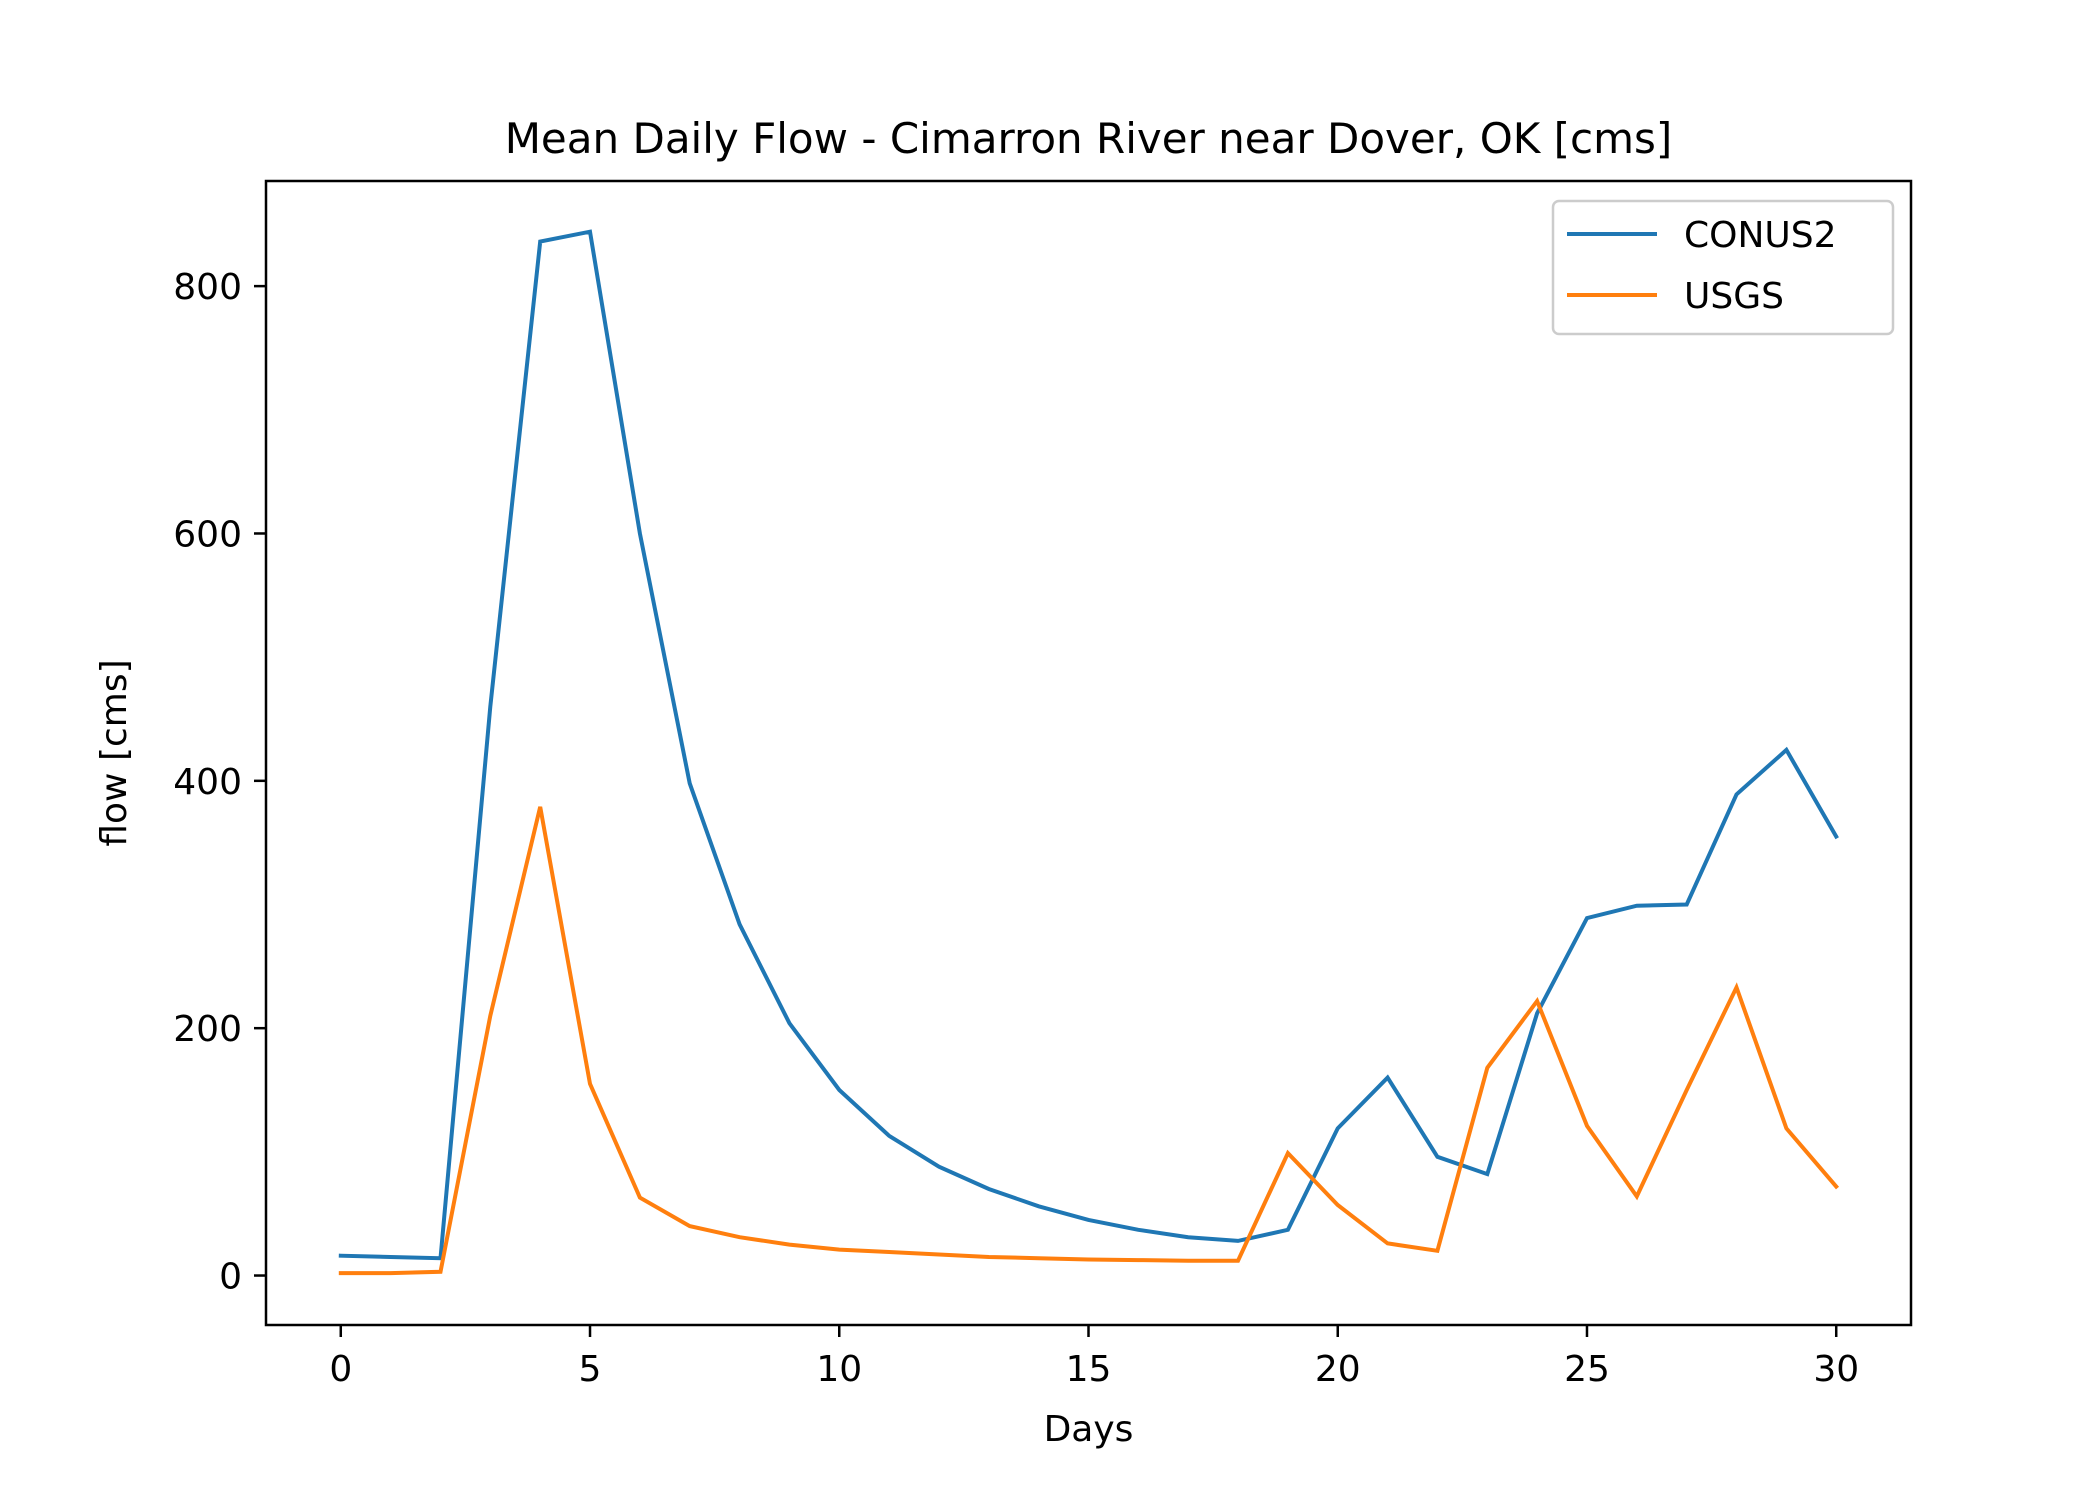 The image size is (2100, 1504). I want to click on legend-label: CONUS2, so click(1760, 235).